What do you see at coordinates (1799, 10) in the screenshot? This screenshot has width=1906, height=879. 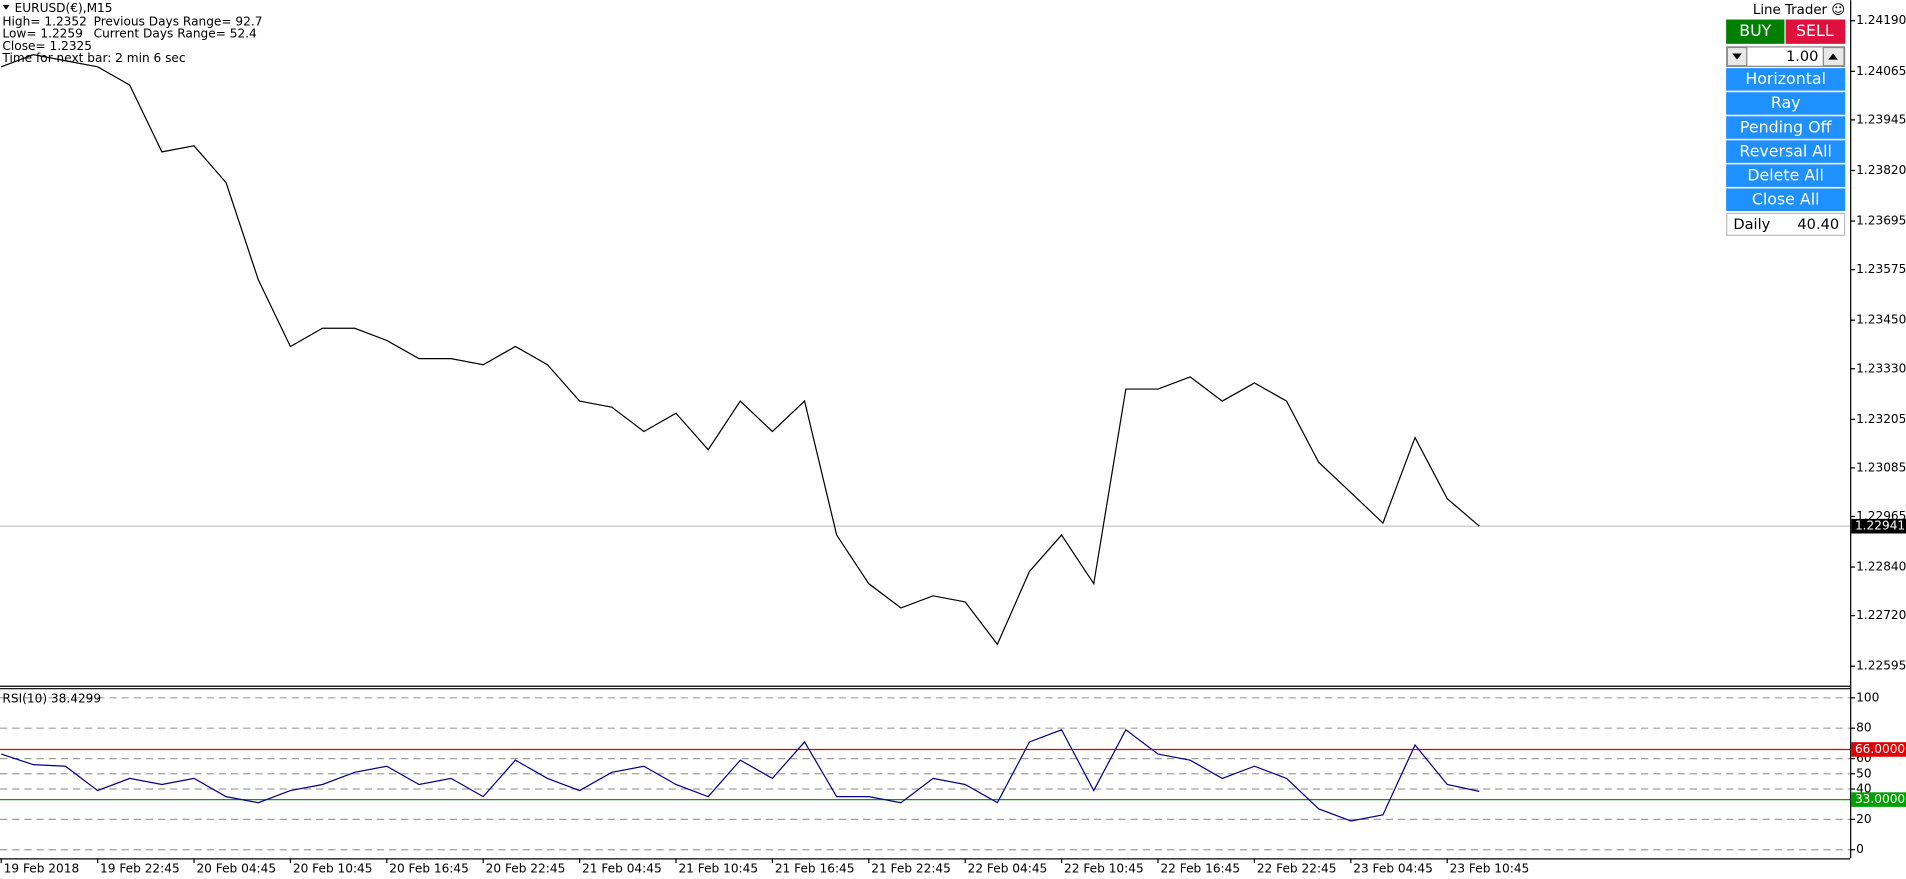 I see `panel-title: Line Trader ☺` at bounding box center [1799, 10].